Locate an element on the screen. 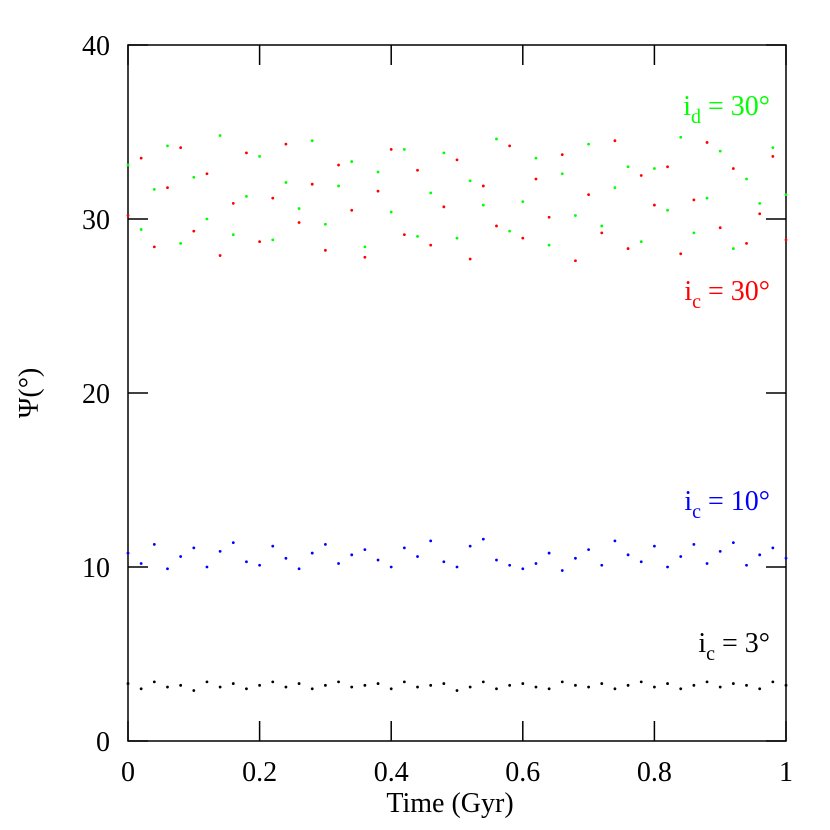 This screenshot has width=830, height=830. annotation: ic = 10° is located at coordinates (727, 504).